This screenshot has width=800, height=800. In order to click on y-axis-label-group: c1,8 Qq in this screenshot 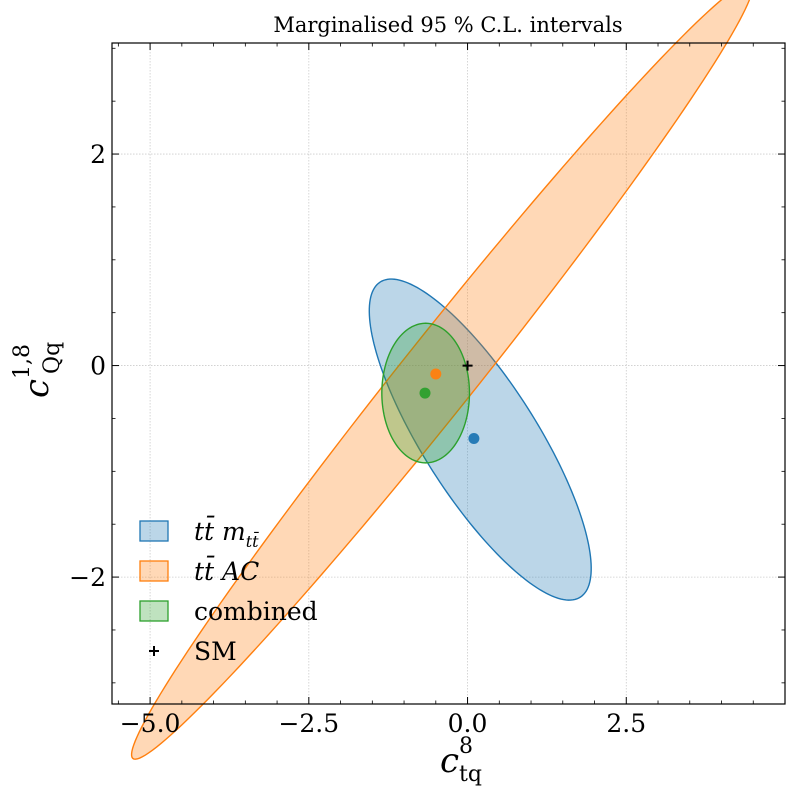, I will do `click(37, 370)`.